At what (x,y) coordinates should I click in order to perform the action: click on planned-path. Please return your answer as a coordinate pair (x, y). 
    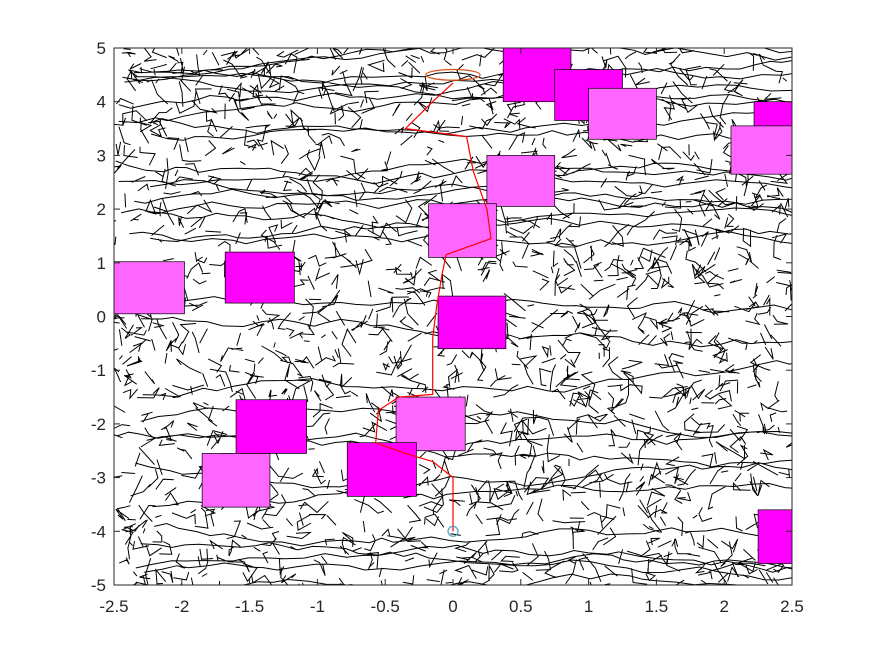
    Looking at the image, I should click on (433, 307).